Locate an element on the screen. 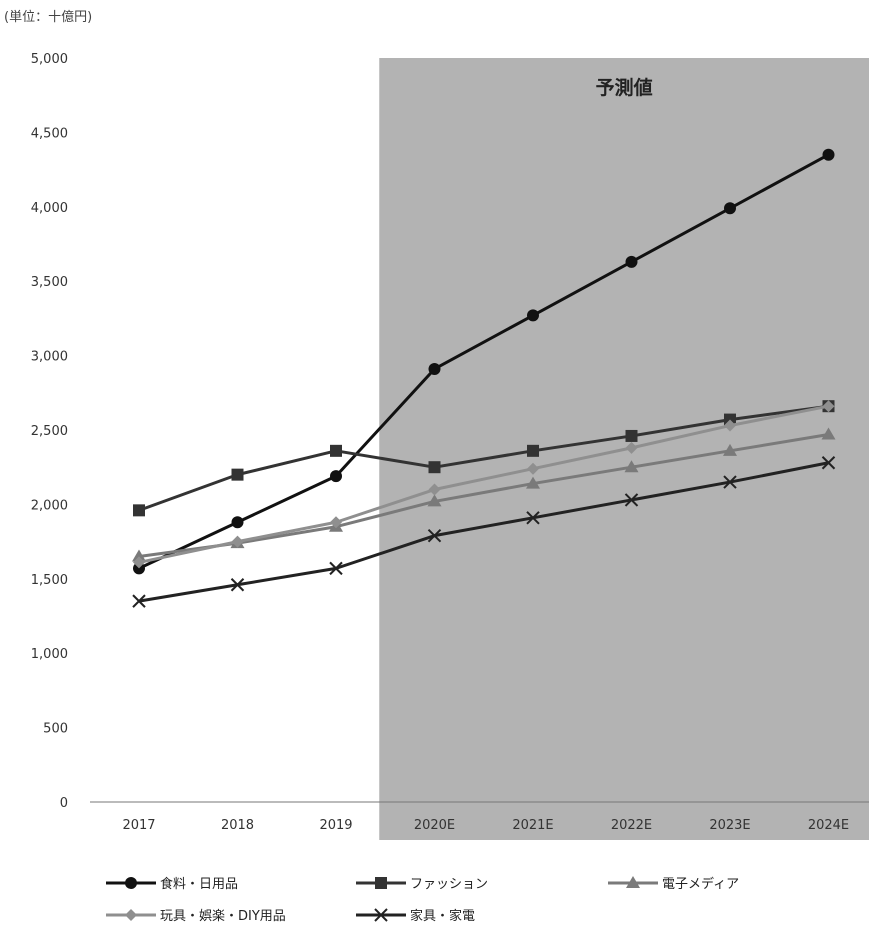 Image resolution: width=869 pixels, height=930 pixels. x-tick-label: 2017 is located at coordinates (138, 825).